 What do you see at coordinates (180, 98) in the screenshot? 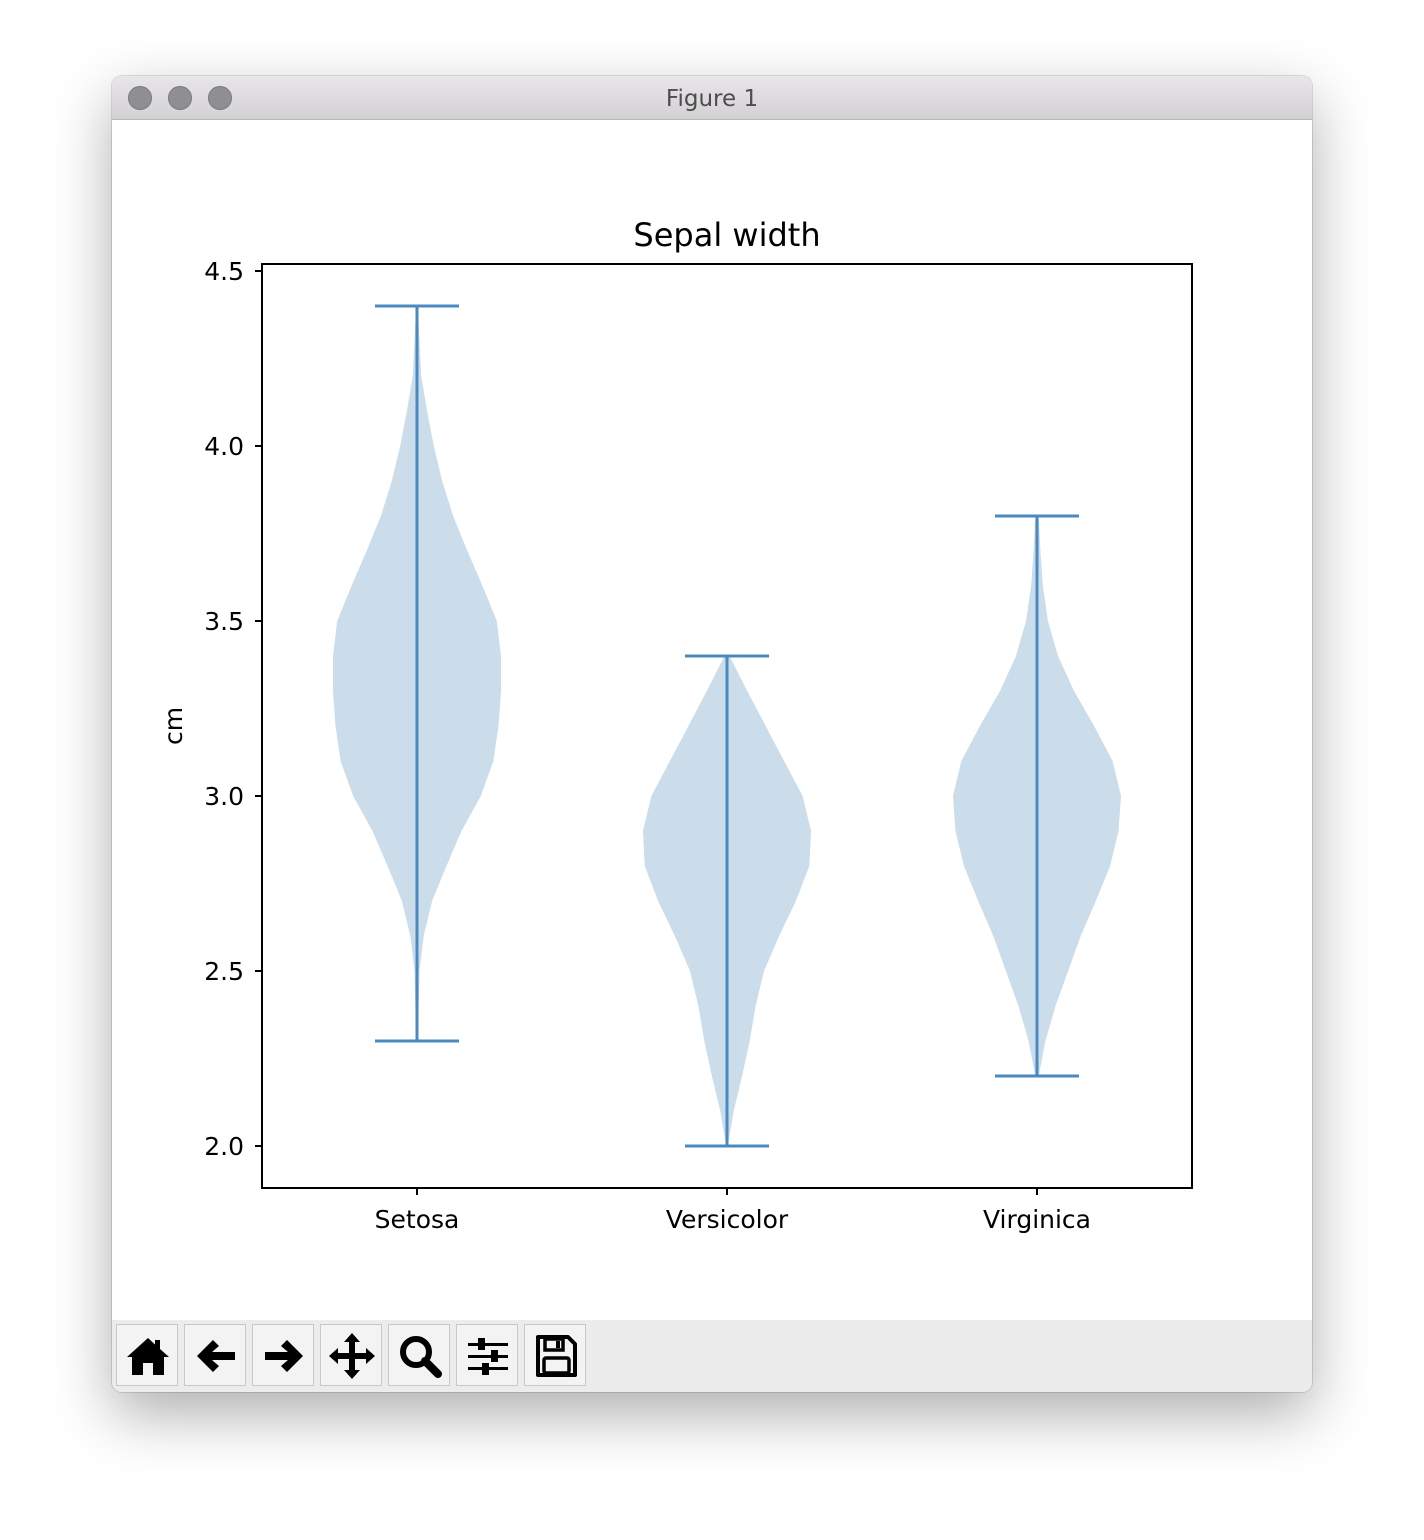
I see `minimize-window-button` at bounding box center [180, 98].